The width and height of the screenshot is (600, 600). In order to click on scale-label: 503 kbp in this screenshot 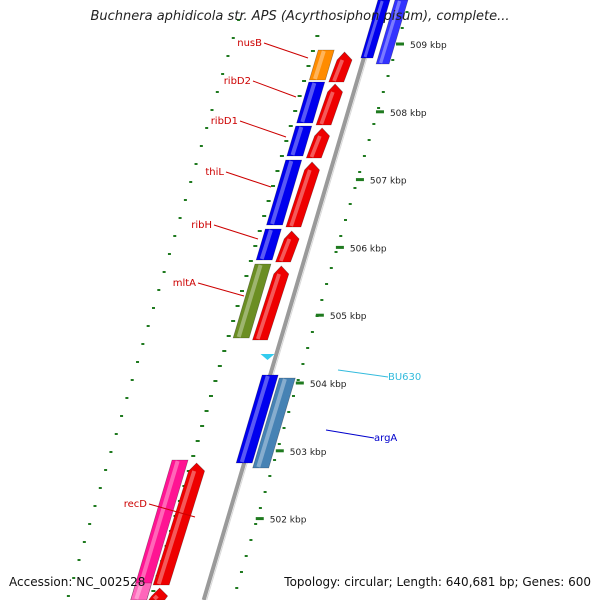, I will do `click(308, 453)`.